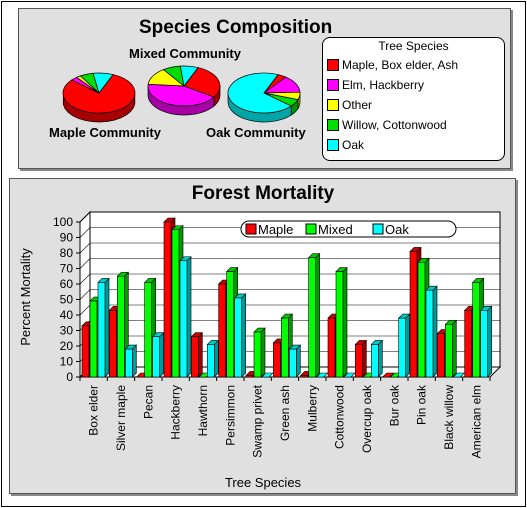  What do you see at coordinates (67, 346) in the screenshot?
I see `y-tick-label: 20` at bounding box center [67, 346].